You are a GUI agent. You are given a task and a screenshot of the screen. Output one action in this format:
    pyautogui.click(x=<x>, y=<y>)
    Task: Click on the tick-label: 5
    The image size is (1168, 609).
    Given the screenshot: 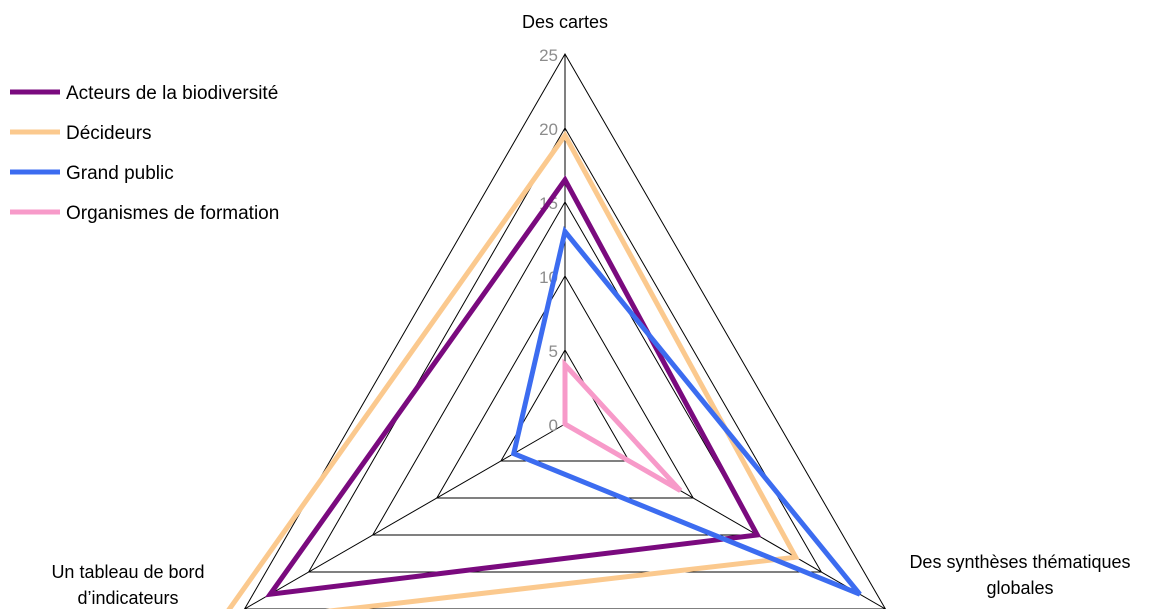 What is the action you would take?
    pyautogui.click(x=553, y=351)
    